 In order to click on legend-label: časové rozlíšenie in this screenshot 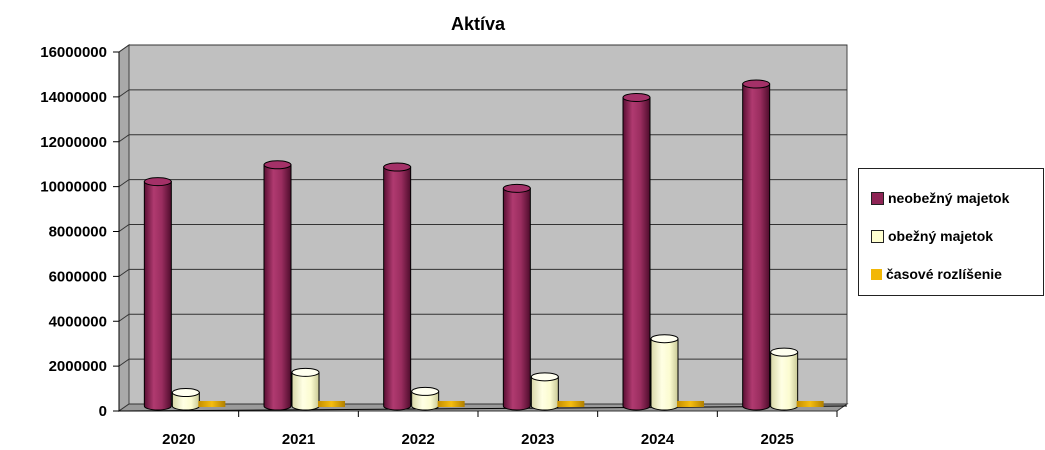, I will do `click(944, 274)`.